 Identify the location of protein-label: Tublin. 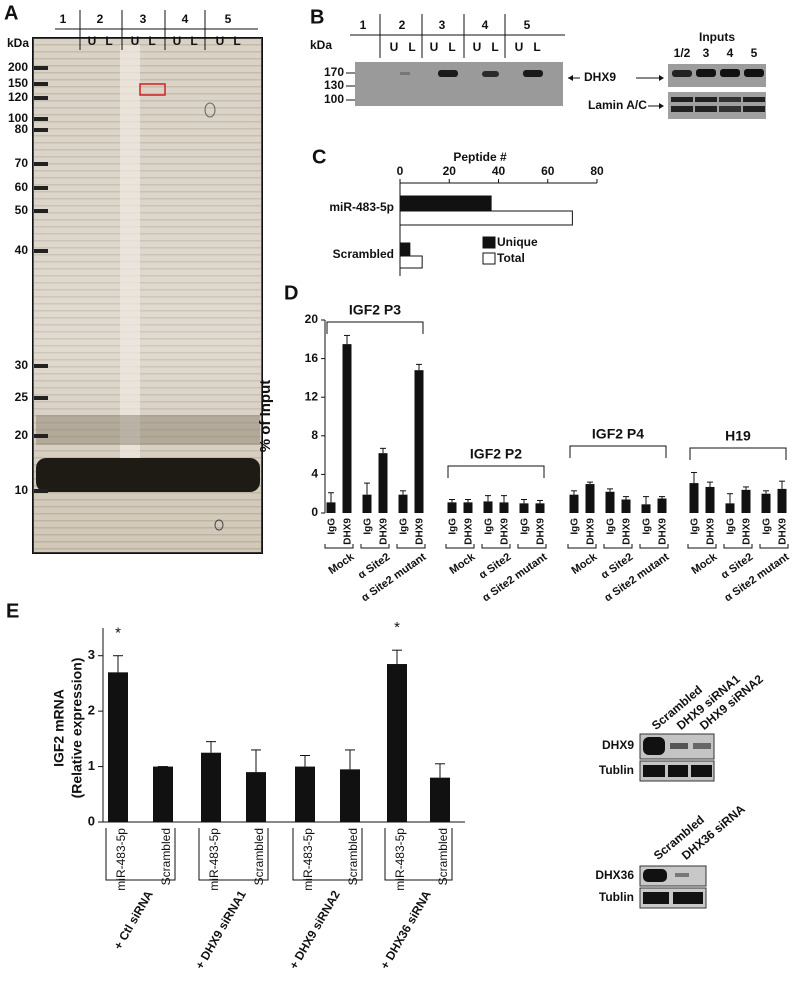
(616, 897).